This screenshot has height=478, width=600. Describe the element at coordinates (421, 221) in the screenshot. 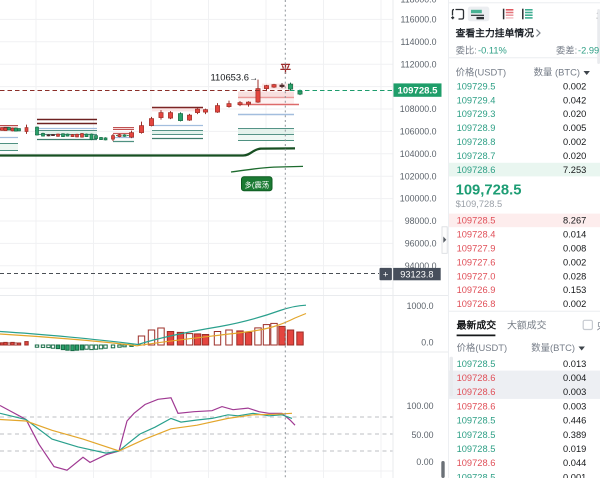

I see `svg-text: 98000.0` at that location.